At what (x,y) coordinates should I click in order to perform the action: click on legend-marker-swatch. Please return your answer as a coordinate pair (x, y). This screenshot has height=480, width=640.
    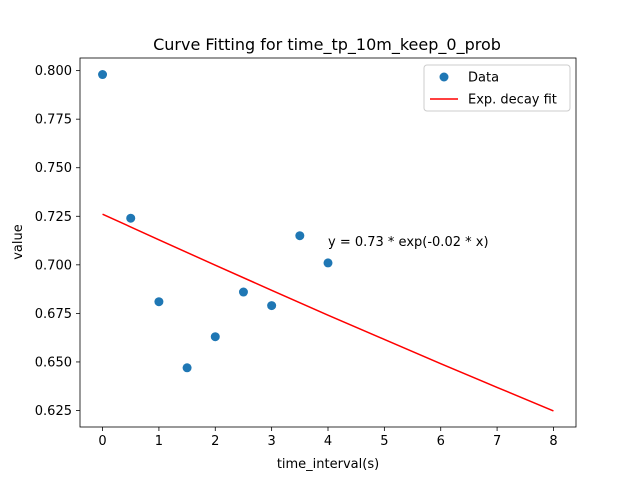
    Looking at the image, I should click on (444, 77).